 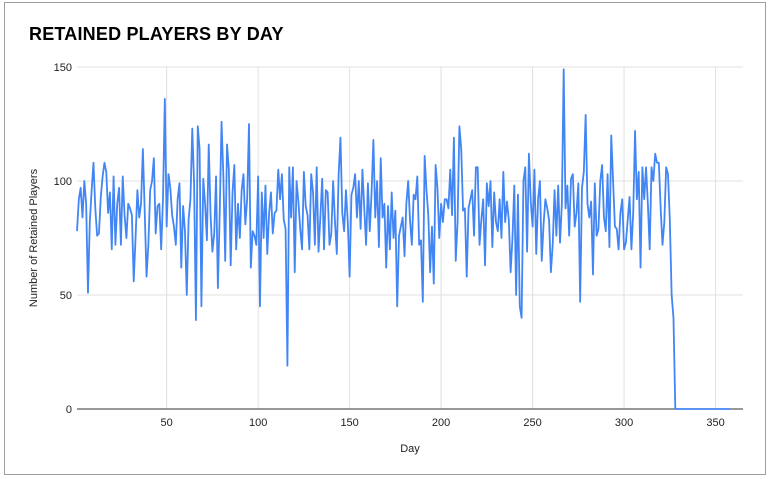 I want to click on y-tick-labels: 0 50 100 150, so click(x=63, y=239).